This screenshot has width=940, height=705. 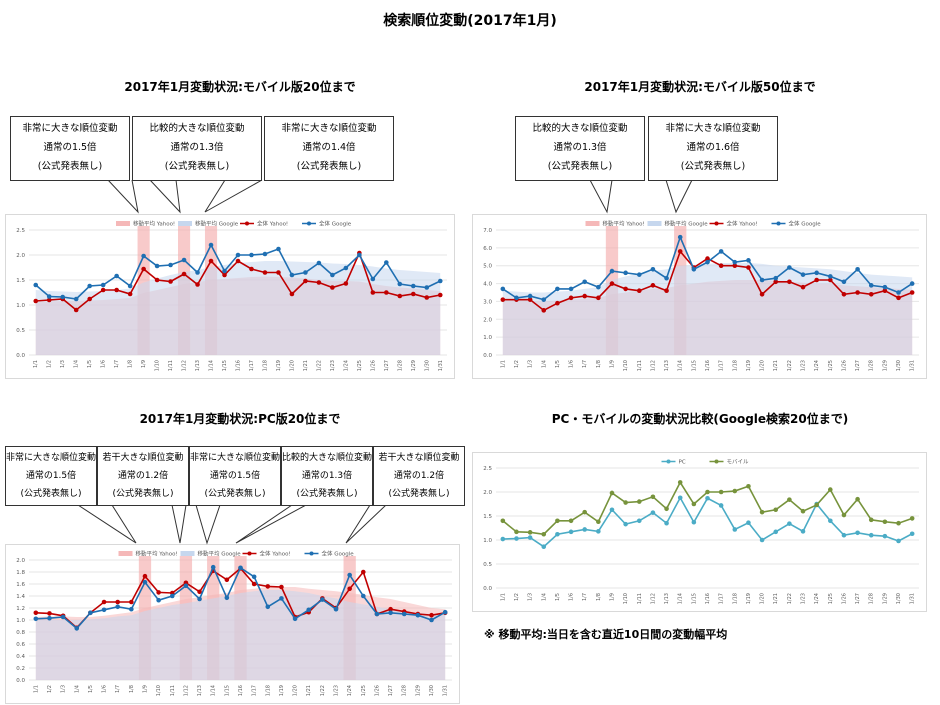 I want to click on x-tick-label: 1/16, so click(x=241, y=690).